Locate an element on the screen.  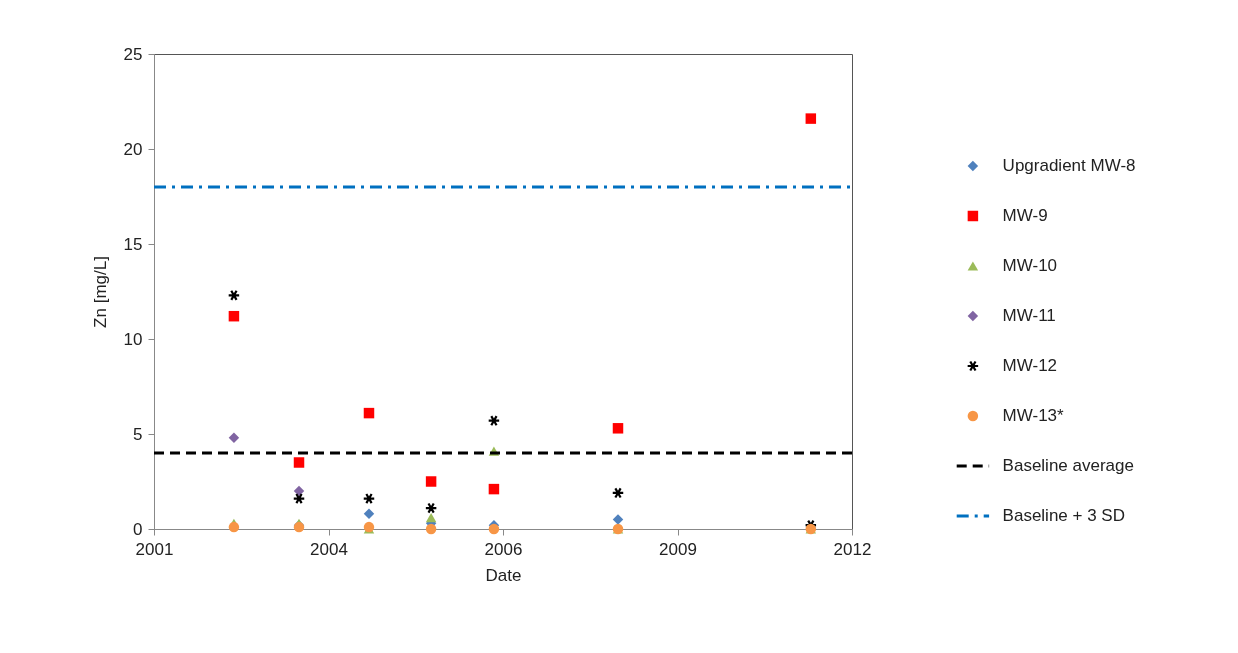
legend-label: MW-11 is located at coordinates (1029, 315).